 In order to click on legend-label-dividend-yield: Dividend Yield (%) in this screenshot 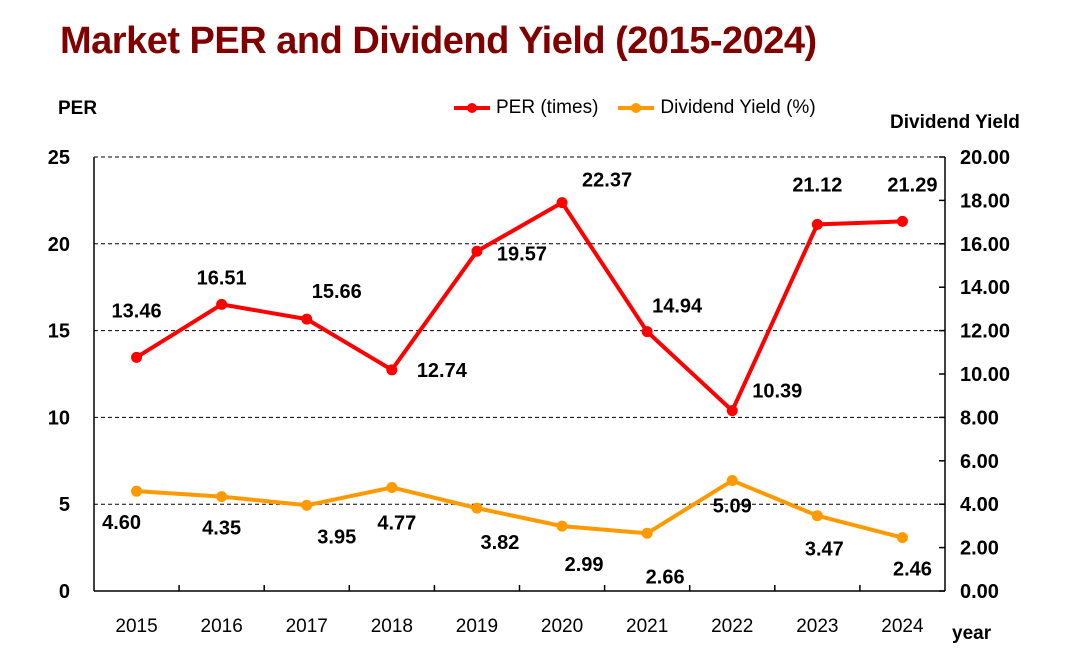, I will do `click(738, 107)`.